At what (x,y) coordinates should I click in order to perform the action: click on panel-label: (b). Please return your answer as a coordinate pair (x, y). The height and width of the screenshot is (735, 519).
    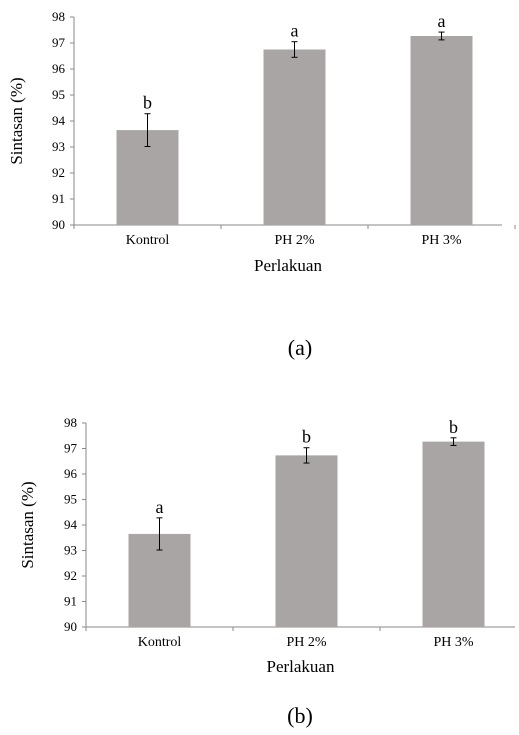
    Looking at the image, I should click on (300, 715).